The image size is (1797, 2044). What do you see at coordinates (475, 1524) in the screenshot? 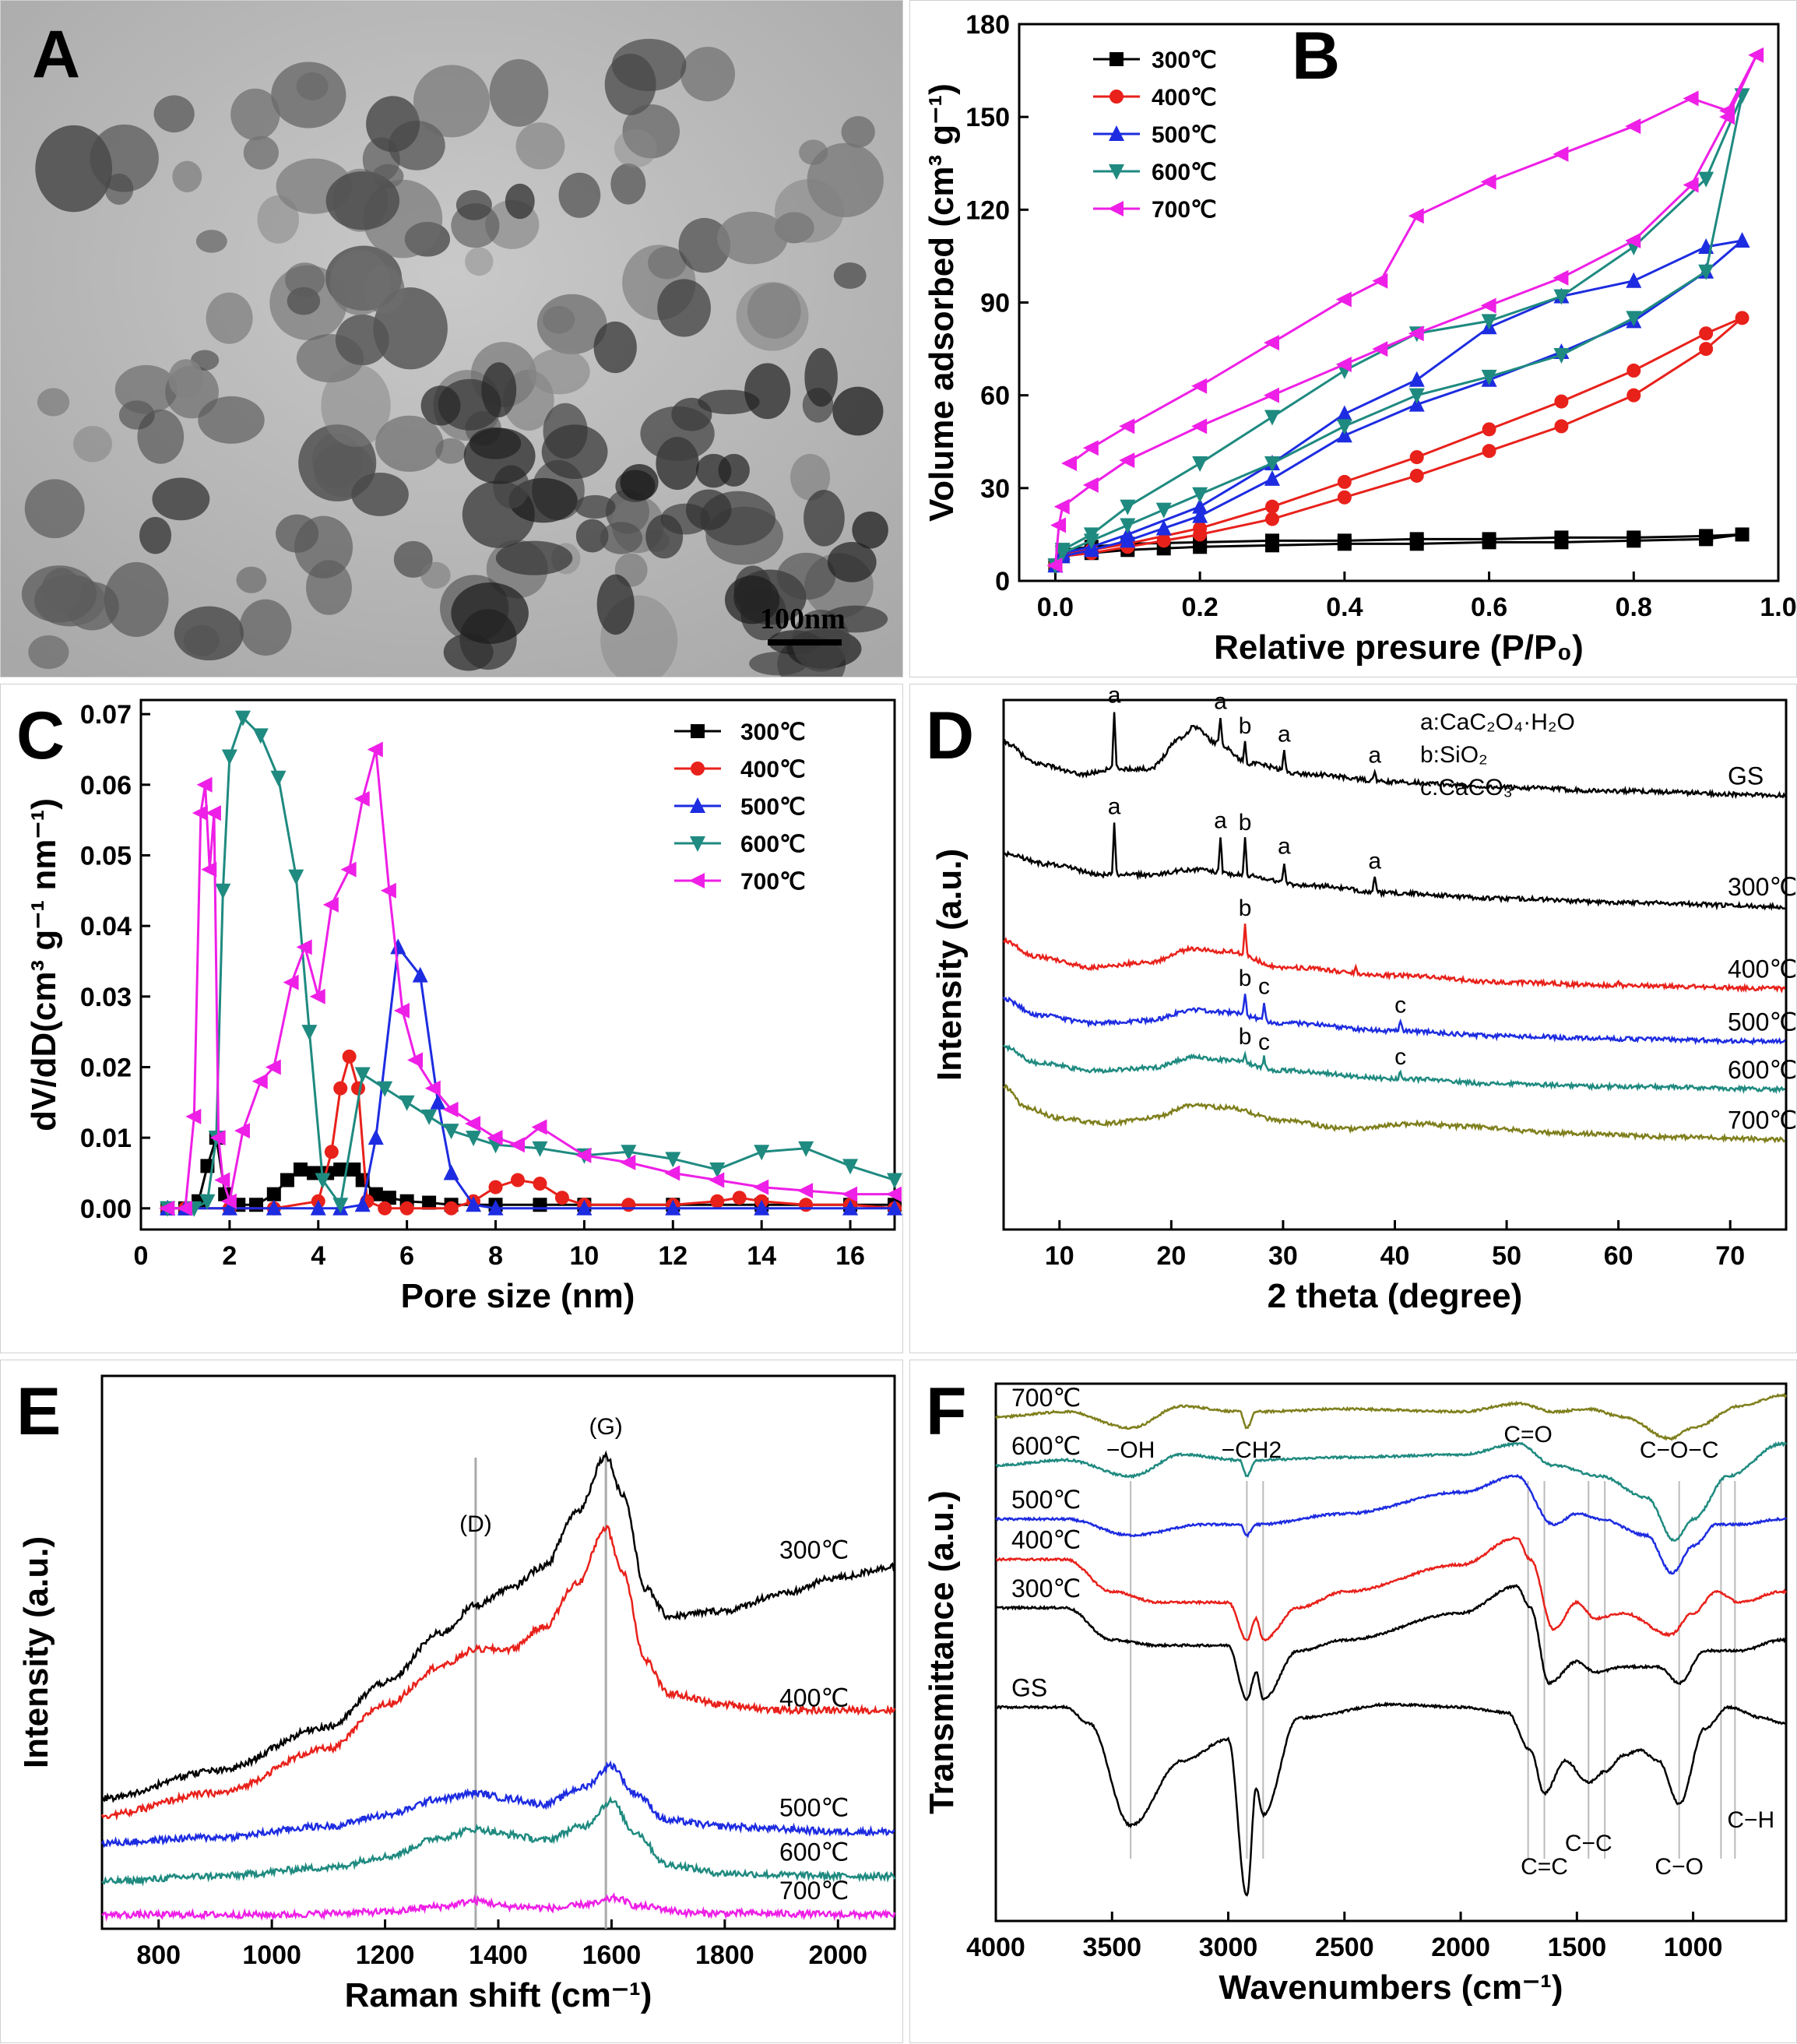
I see `peak-label: (D)` at bounding box center [475, 1524].